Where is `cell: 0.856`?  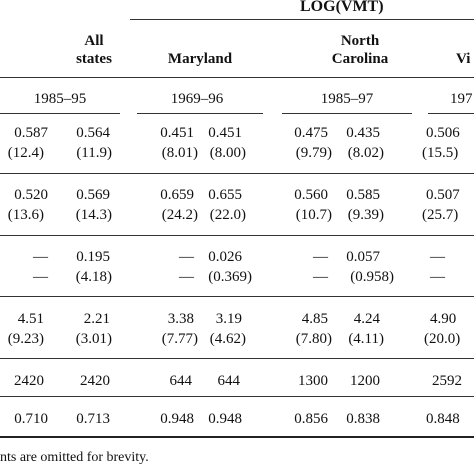 cell: 0.856 is located at coordinates (311, 419).